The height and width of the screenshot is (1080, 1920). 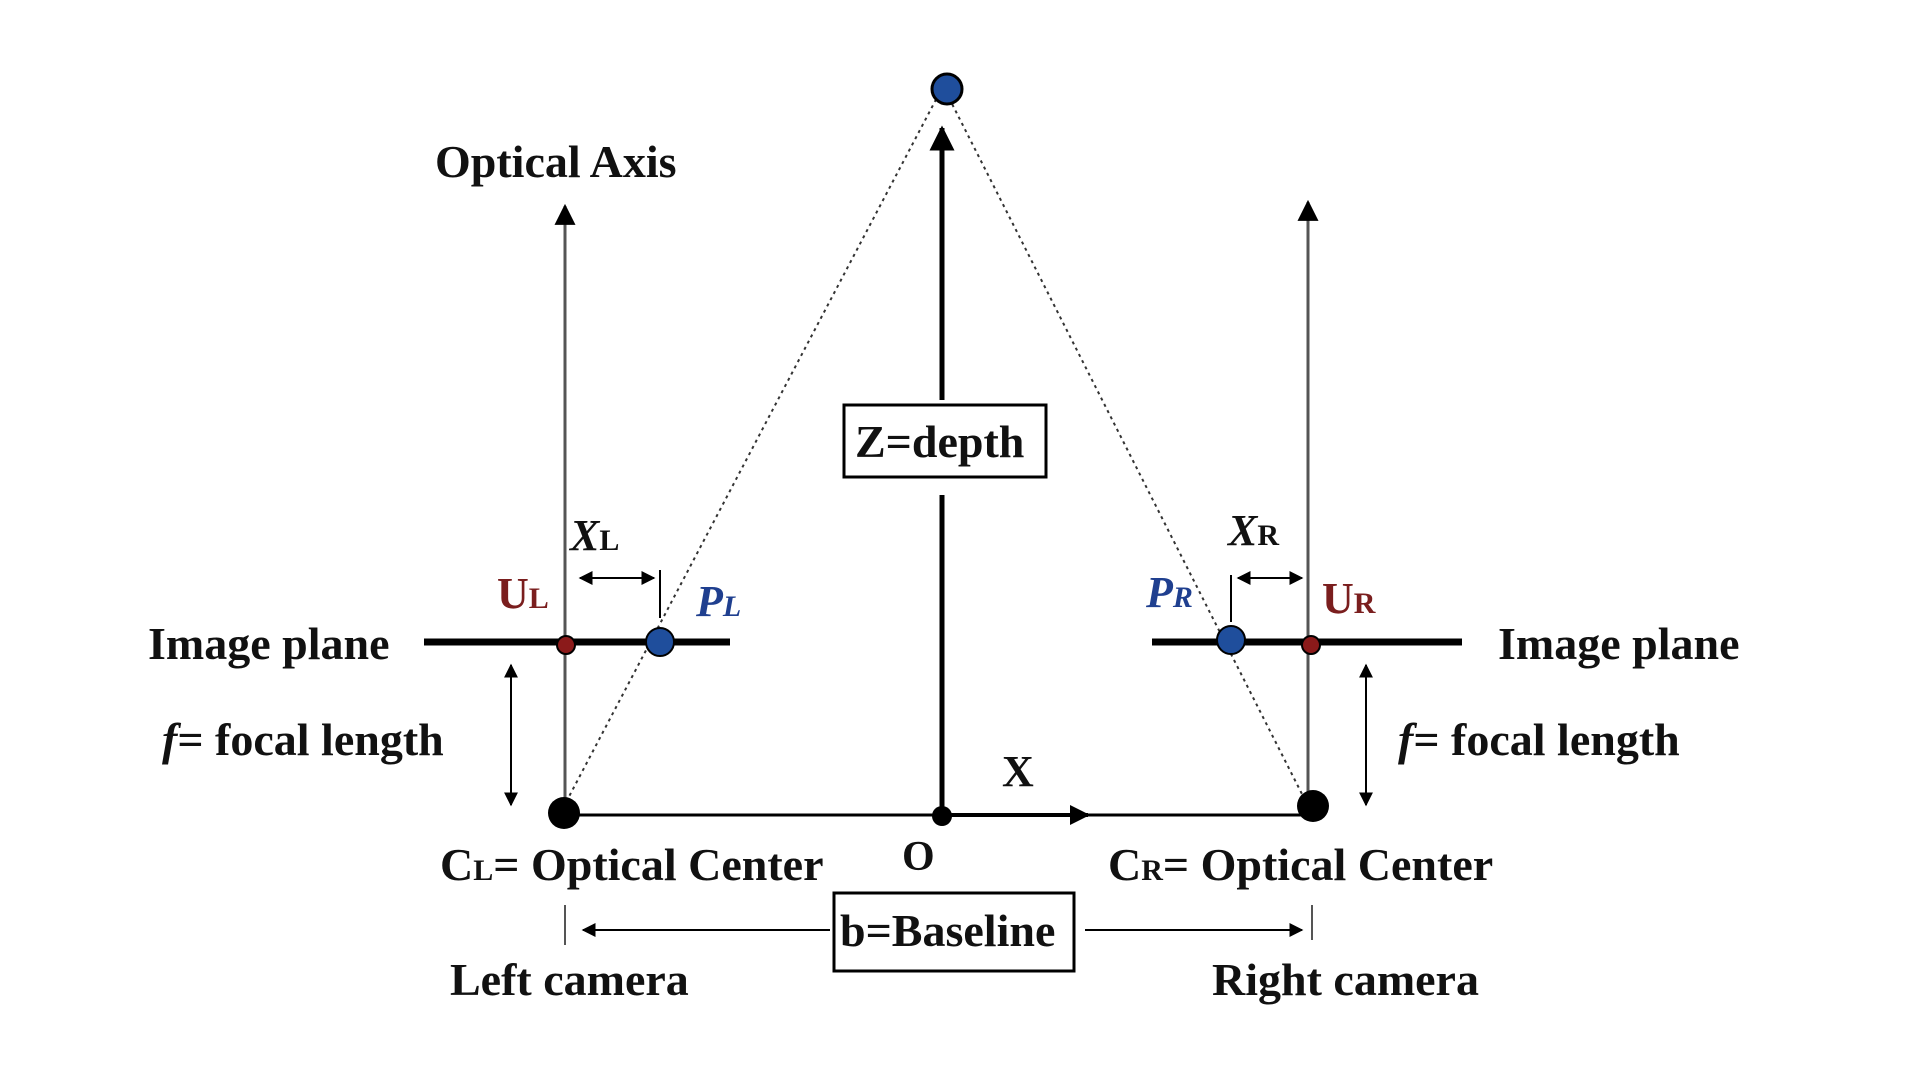 I want to click on origin-point, so click(x=942, y=816).